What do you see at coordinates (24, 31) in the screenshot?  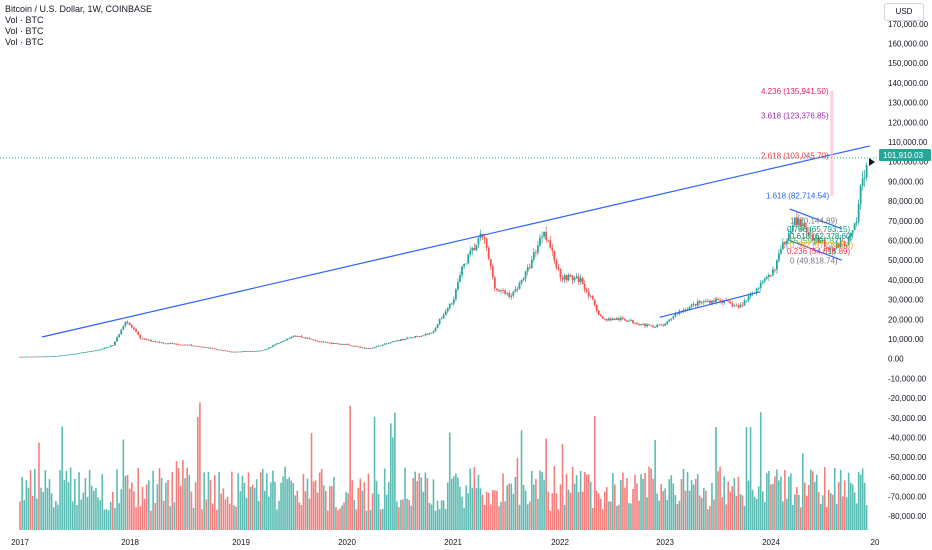 I see `volume-indicator-2: Vol · BTC` at bounding box center [24, 31].